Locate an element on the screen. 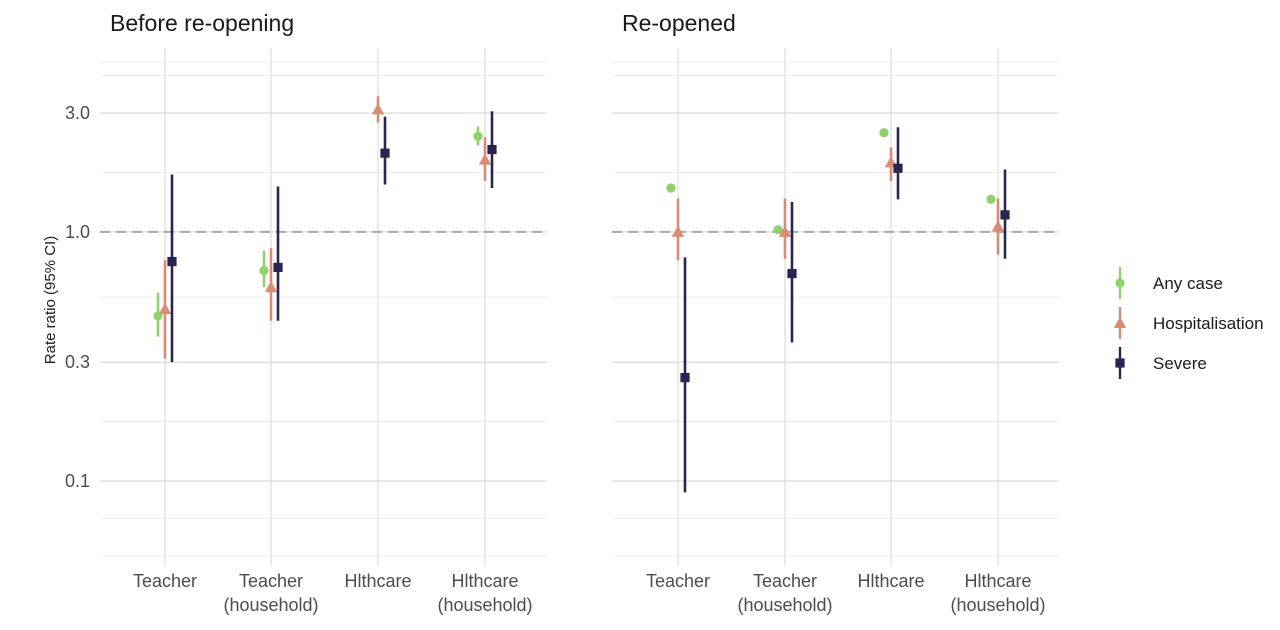 This screenshot has width=1280, height=630. legend-item: Severe is located at coordinates (1161, 363).